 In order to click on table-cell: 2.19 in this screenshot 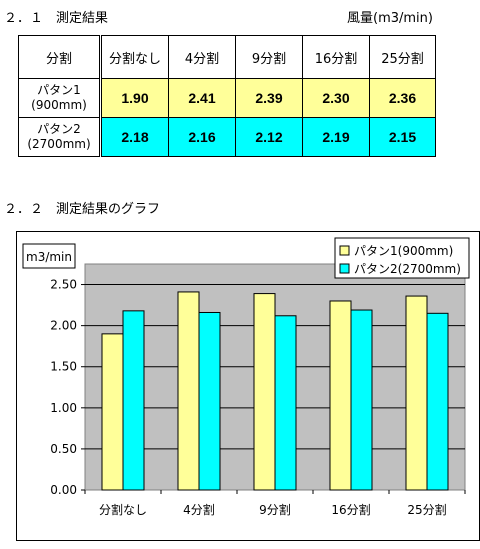, I will do `click(336, 137)`.